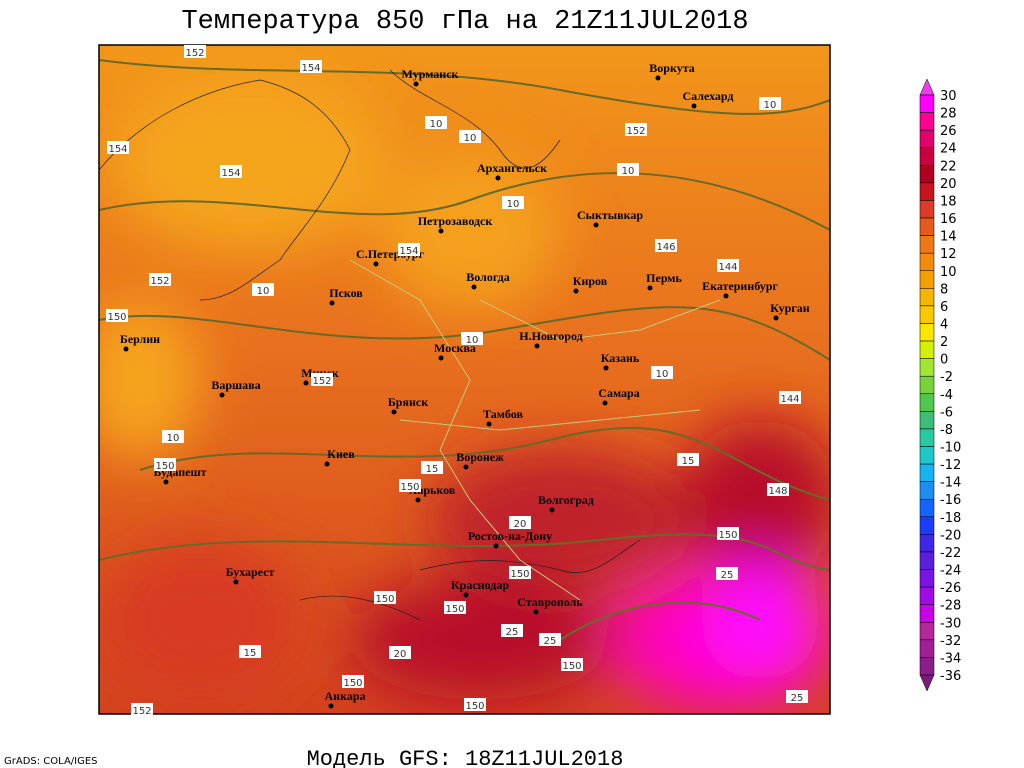 The image size is (1024, 768). I want to click on contour-label: 144, so click(789, 399).